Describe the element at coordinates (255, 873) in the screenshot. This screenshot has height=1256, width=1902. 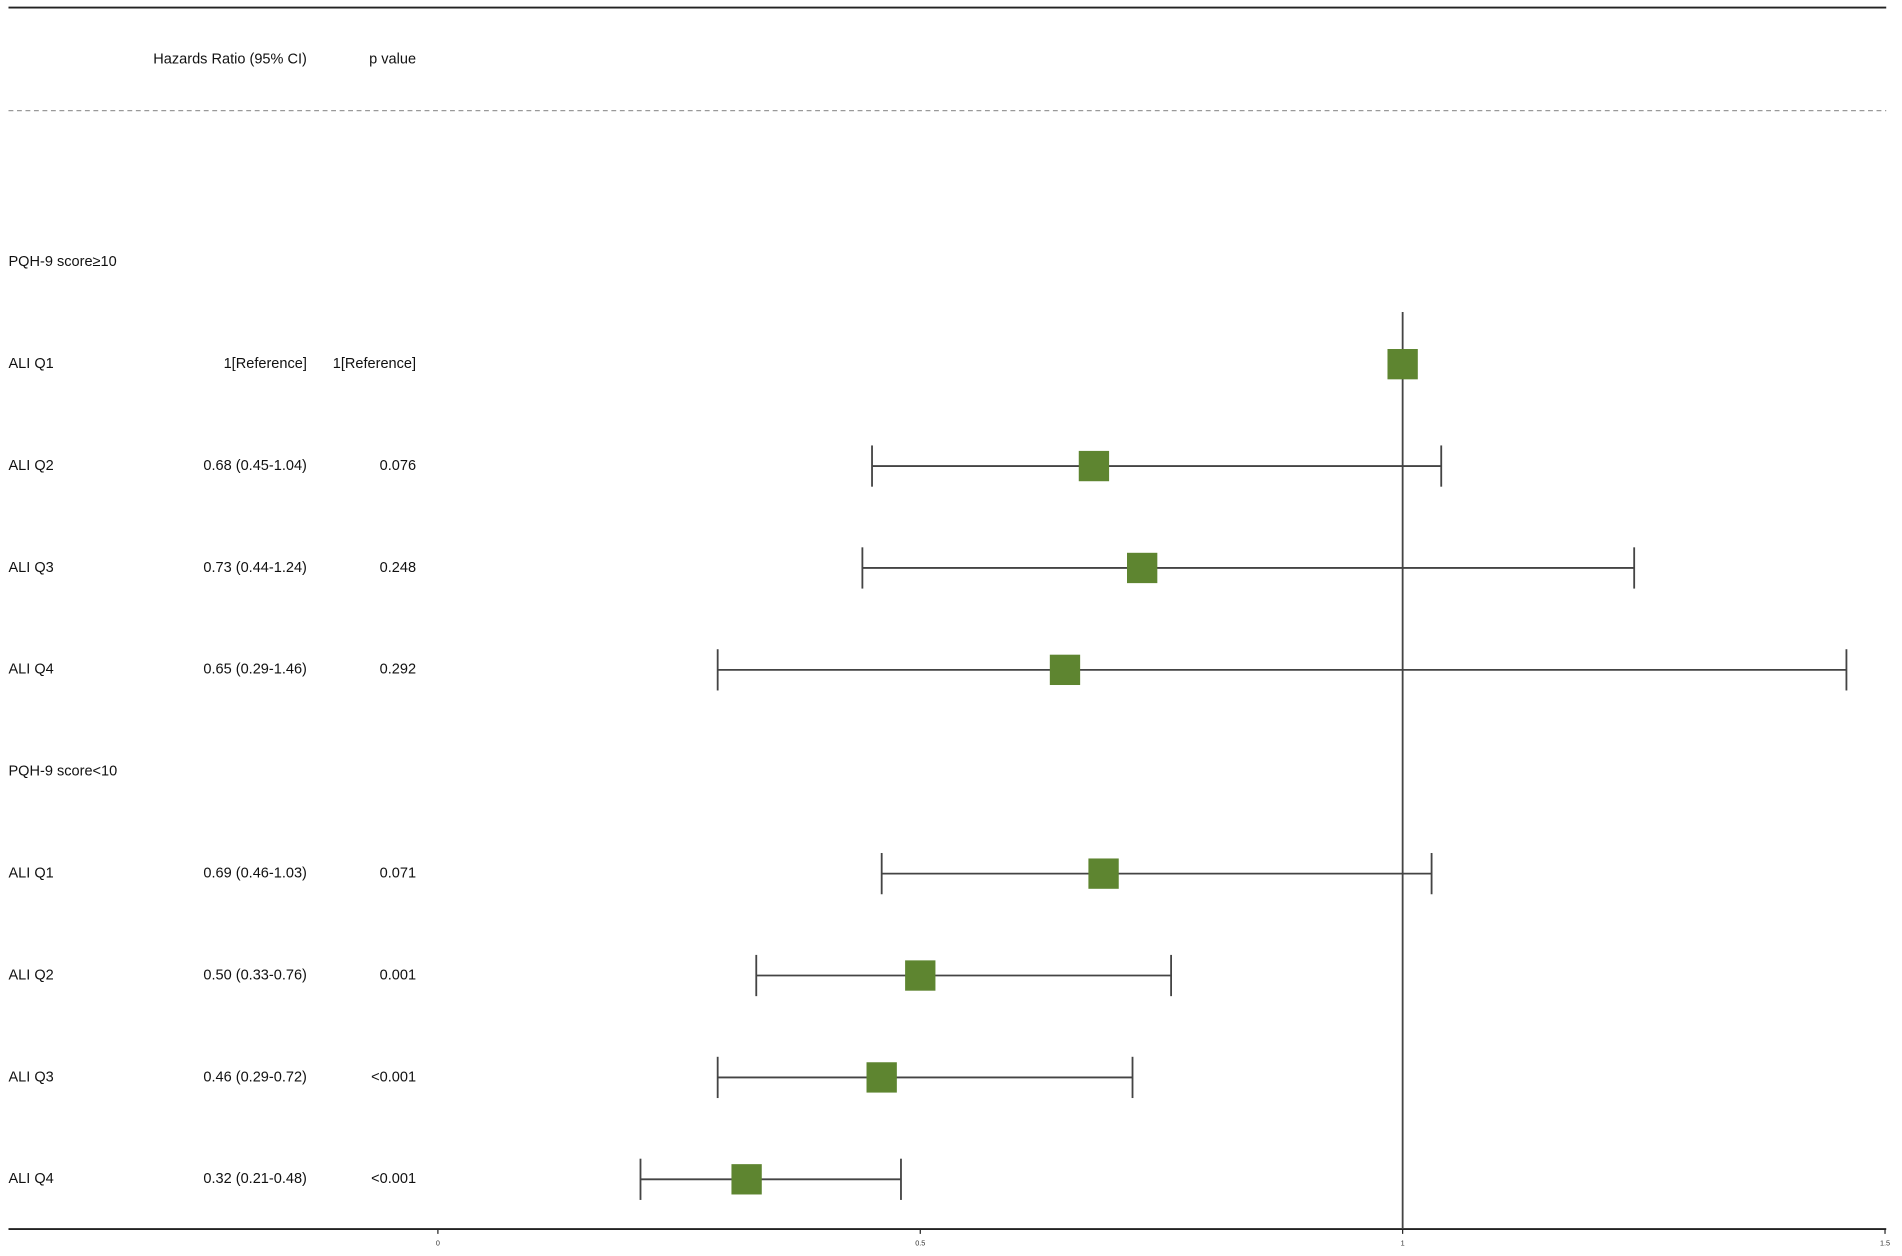
I see `hr-text: 0.69 (0.46-1.03)` at that location.